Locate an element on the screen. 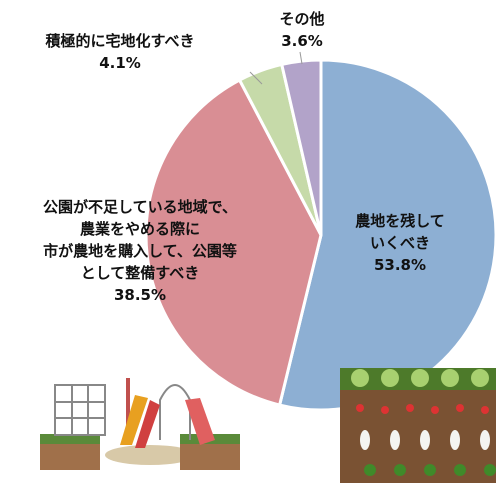 Image resolution: width=496 pixels, height=483 pixels. value-label: 3.6% is located at coordinates (302, 41).